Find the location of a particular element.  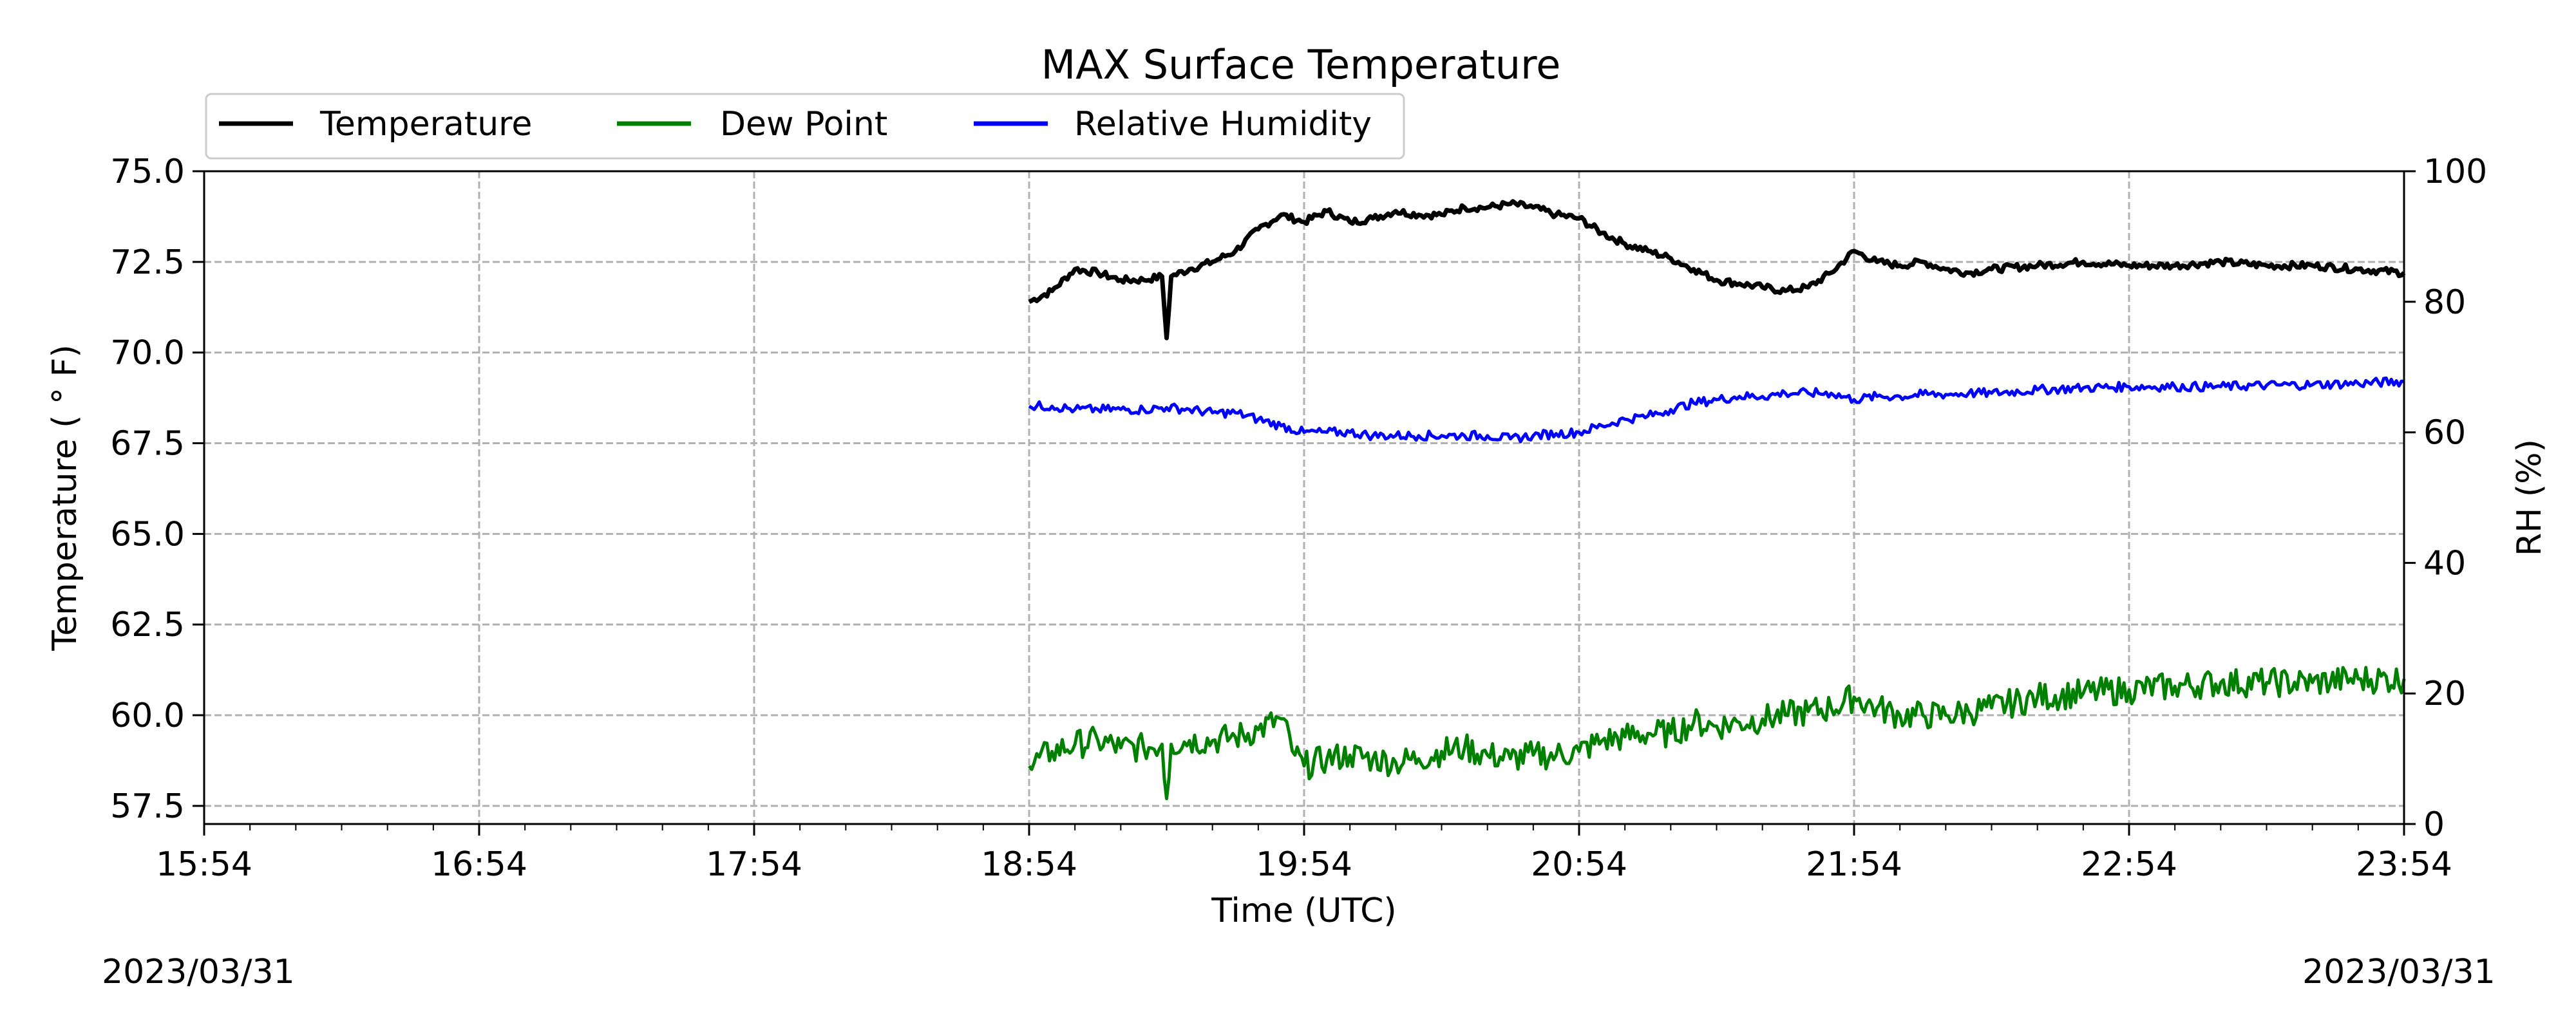

x-tick-label: 18:54 is located at coordinates (1029, 864).